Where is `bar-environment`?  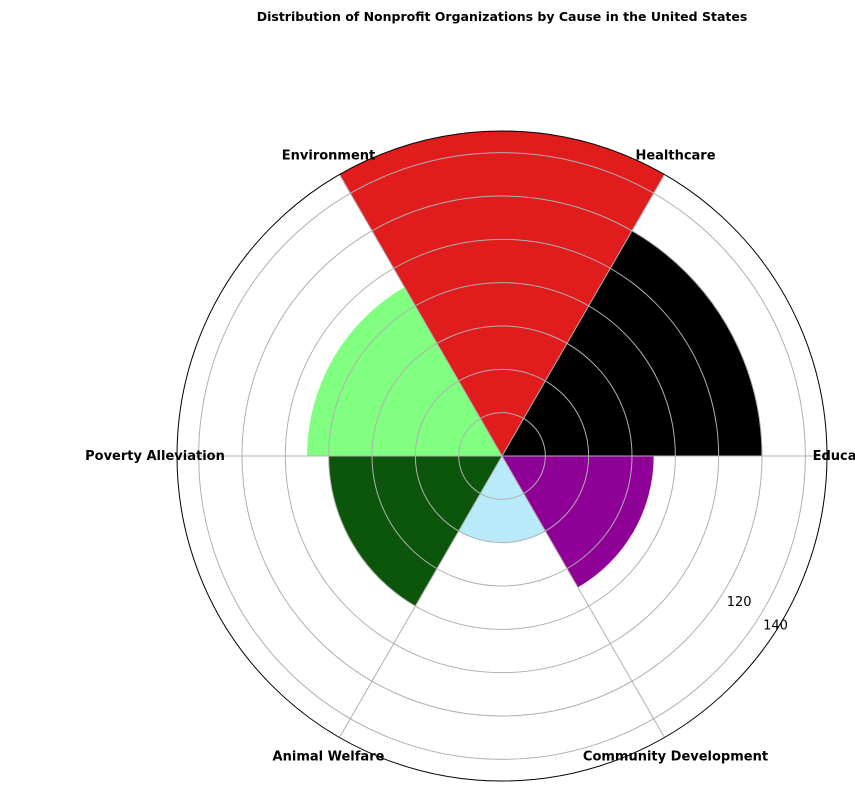 bar-environment is located at coordinates (404, 371).